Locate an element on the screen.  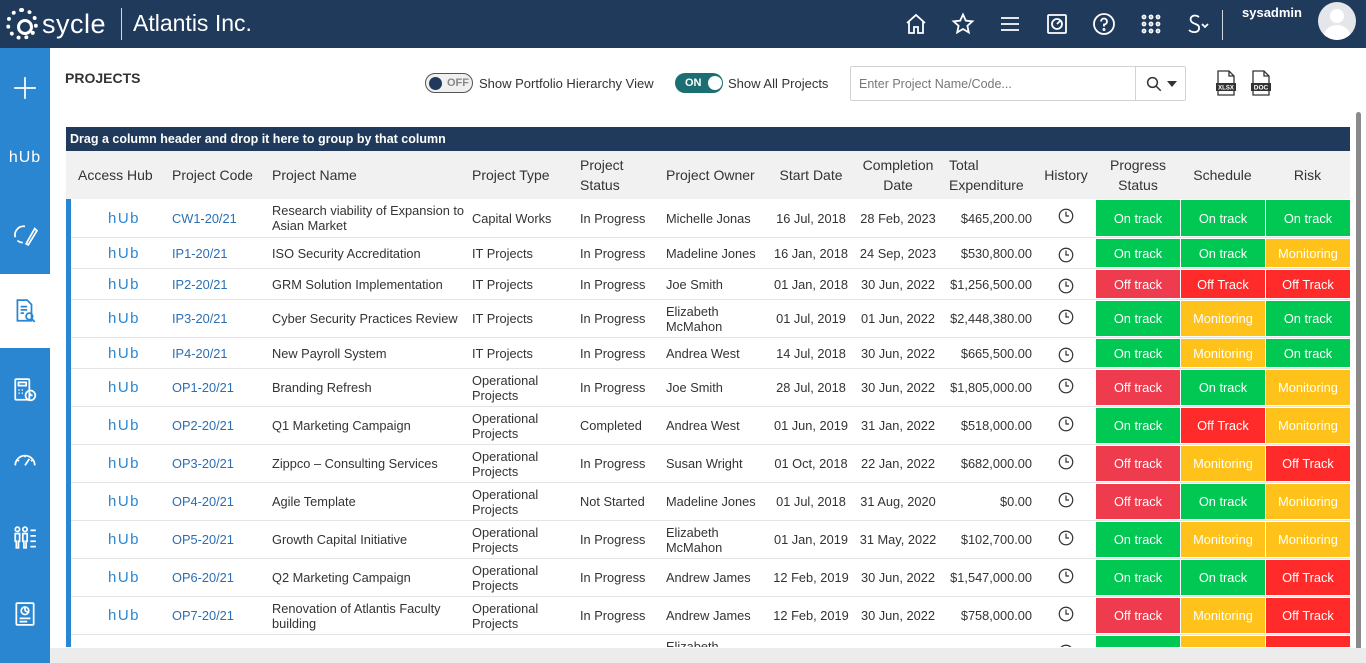
project-code-link: IP3-20/21 is located at coordinates (200, 318).